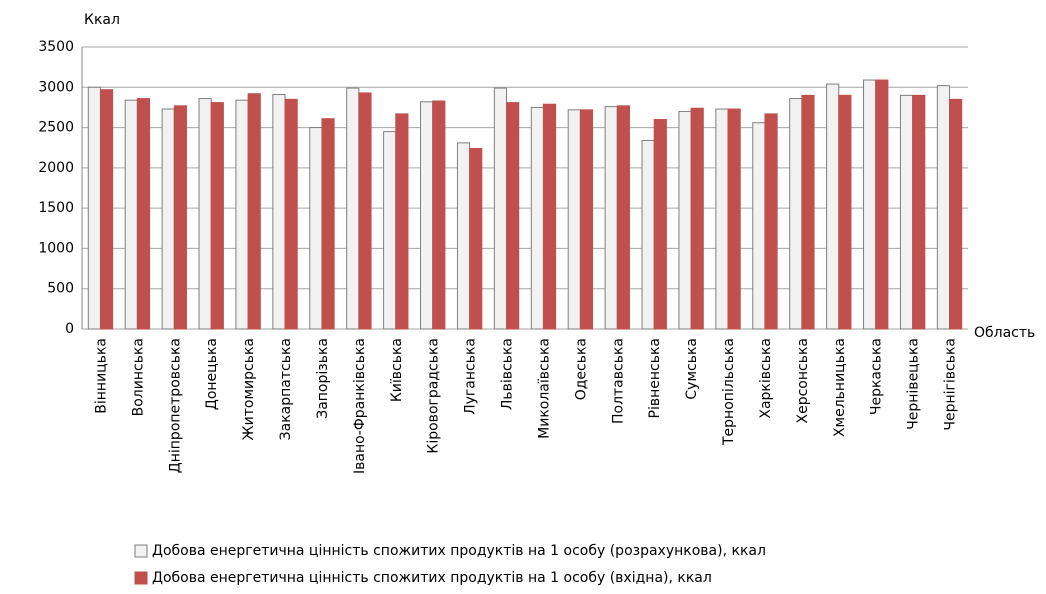  I want to click on y-tick-label: 0, so click(69, 329).